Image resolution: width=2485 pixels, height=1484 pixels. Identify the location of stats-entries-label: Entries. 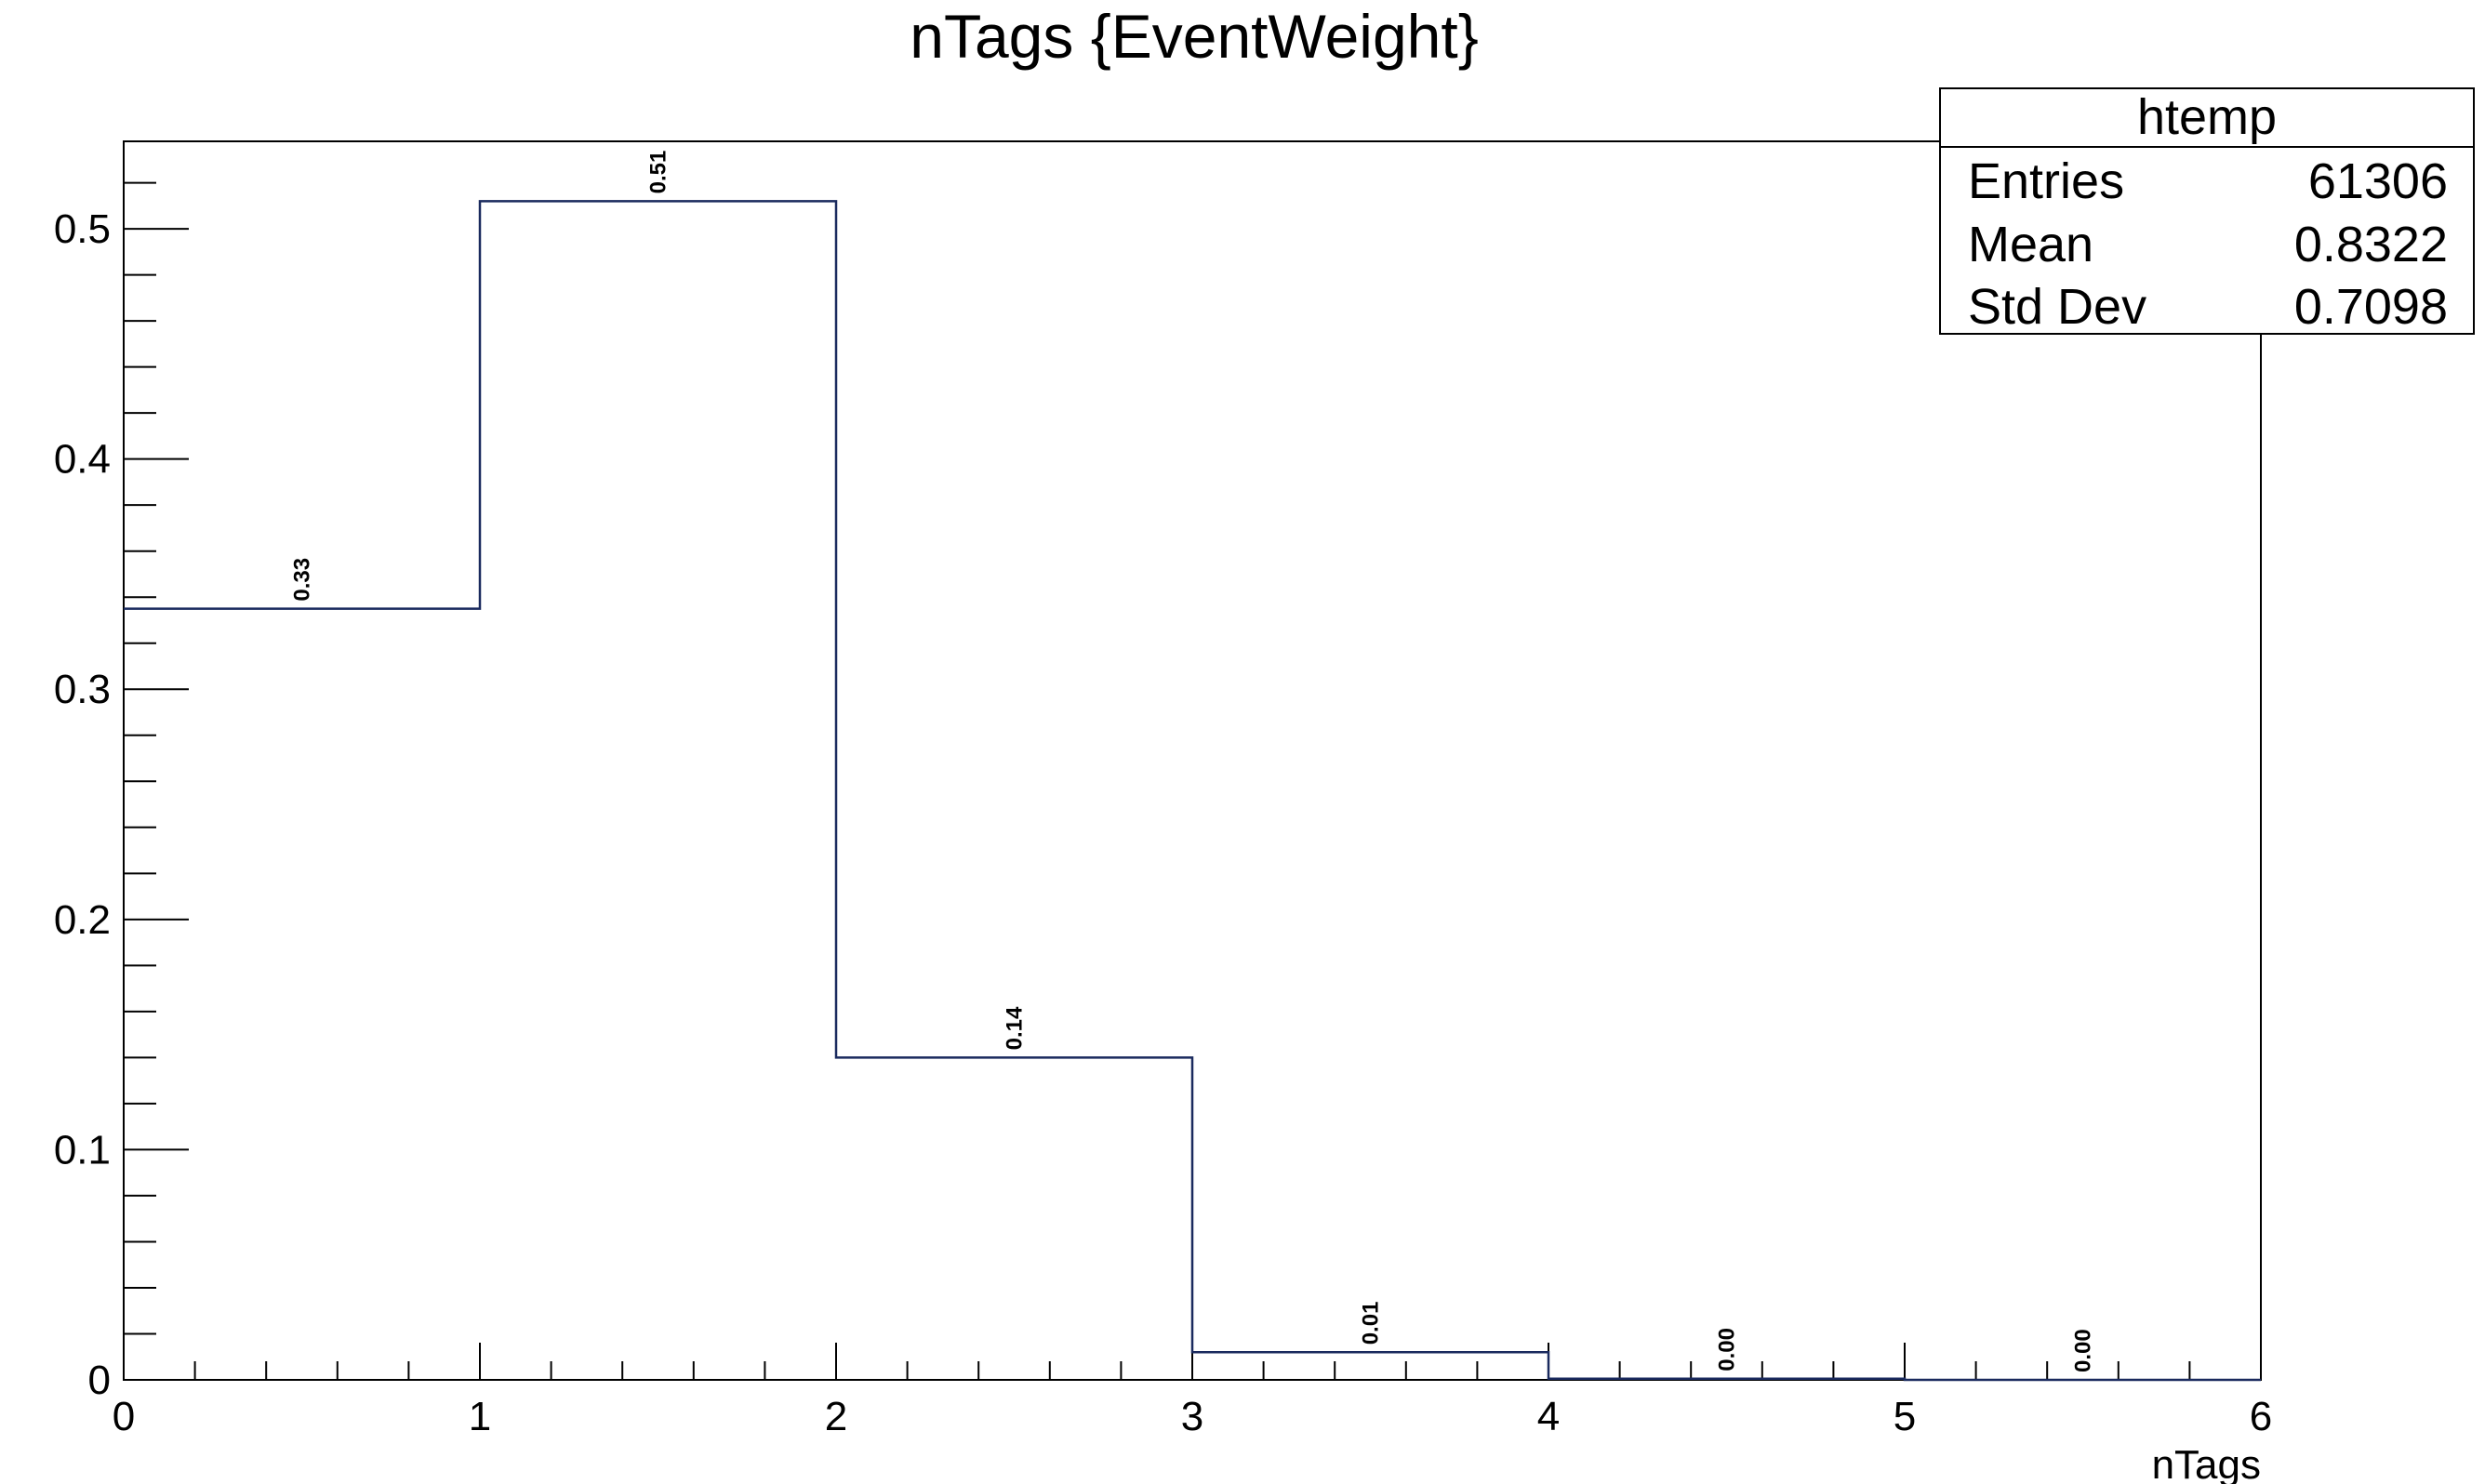
(2046, 181).